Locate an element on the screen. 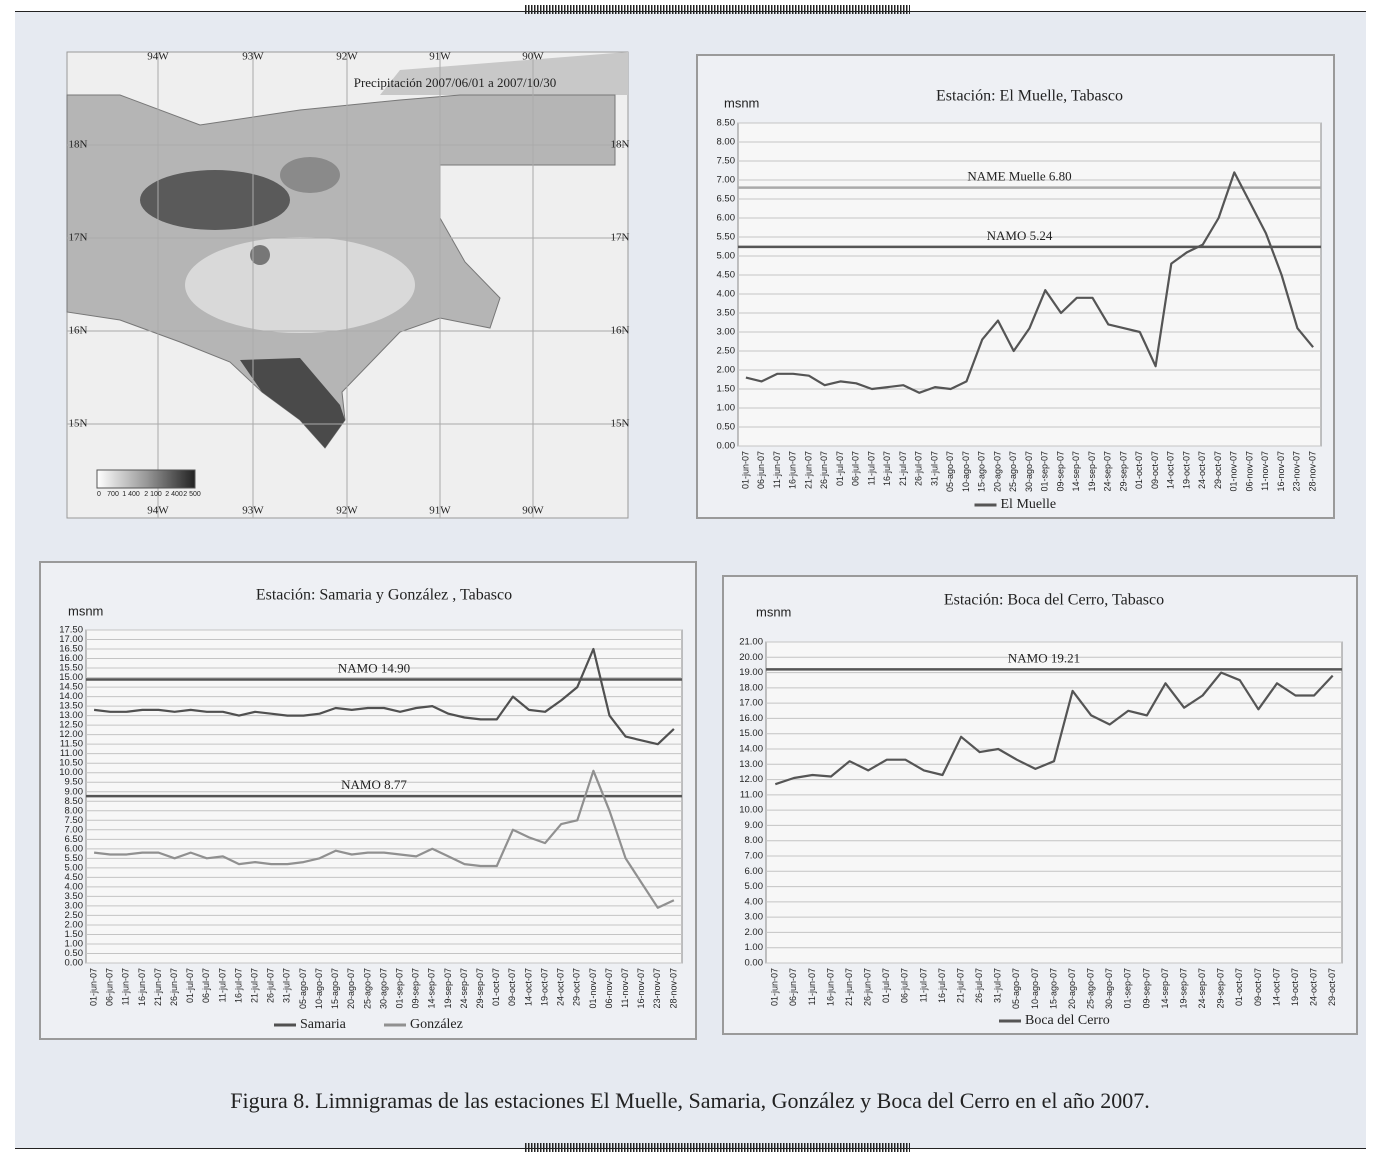  y-tick-label: 10.00 is located at coordinates (71, 772).